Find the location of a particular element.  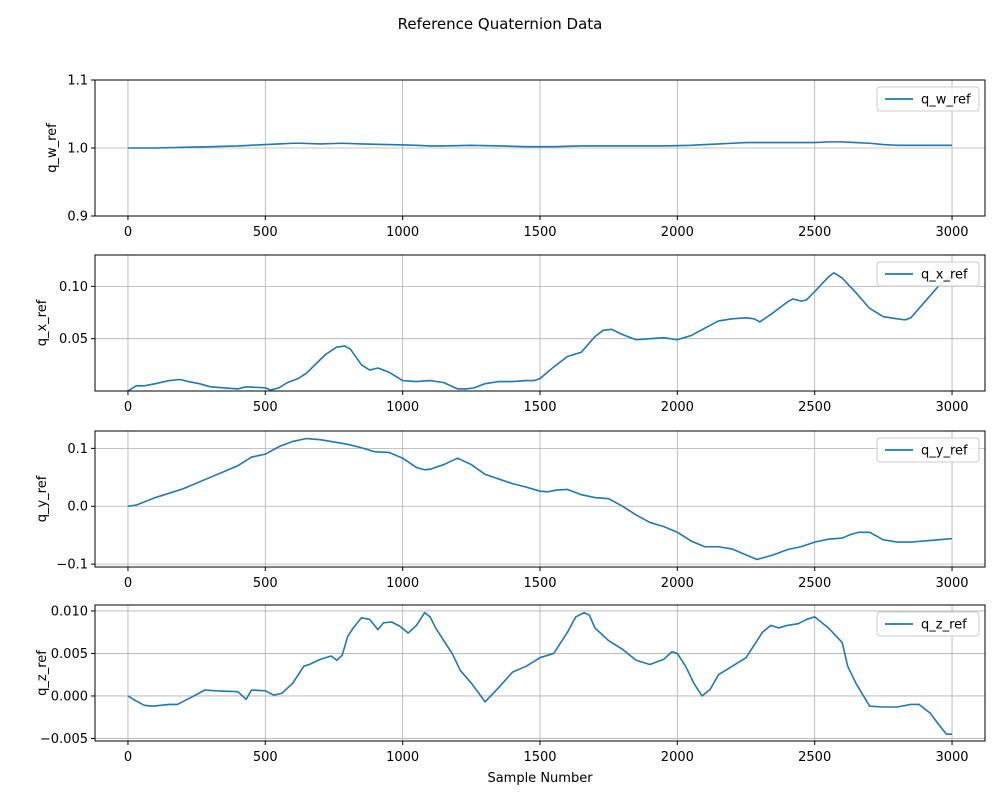

legend-label: q_z_ref is located at coordinates (944, 625).